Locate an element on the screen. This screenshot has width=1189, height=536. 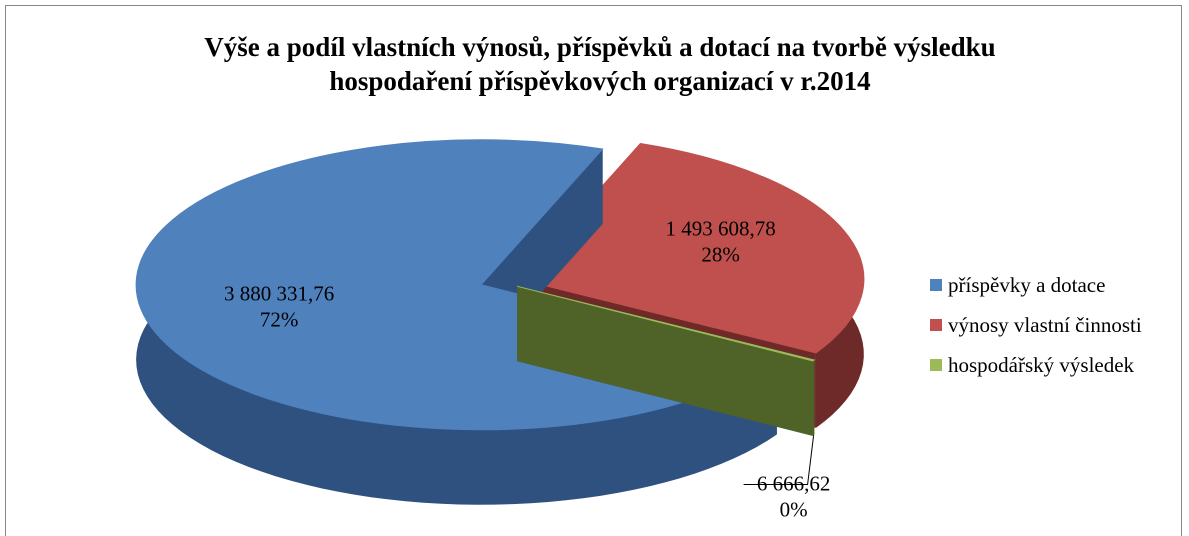
data-label: 3 880 331,76 is located at coordinates (279, 293).